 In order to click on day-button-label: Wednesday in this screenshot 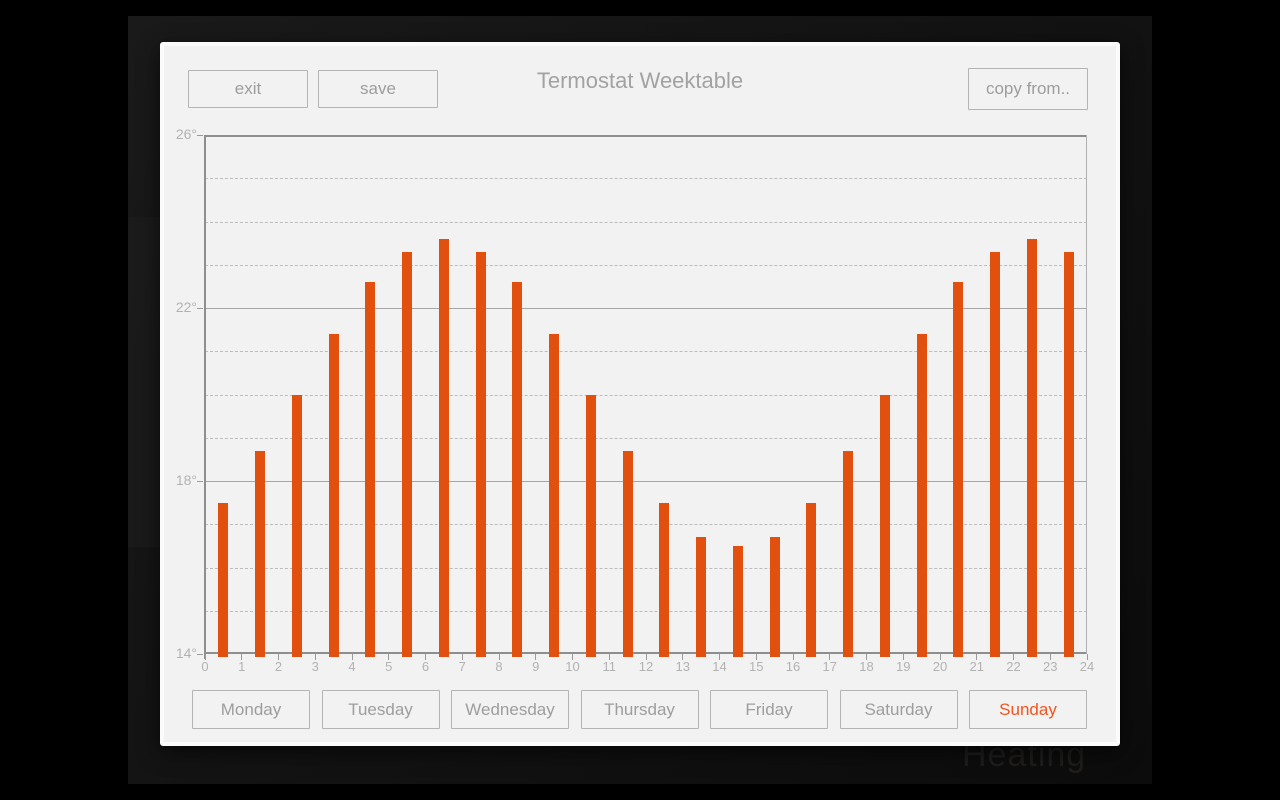, I will do `click(510, 709)`.